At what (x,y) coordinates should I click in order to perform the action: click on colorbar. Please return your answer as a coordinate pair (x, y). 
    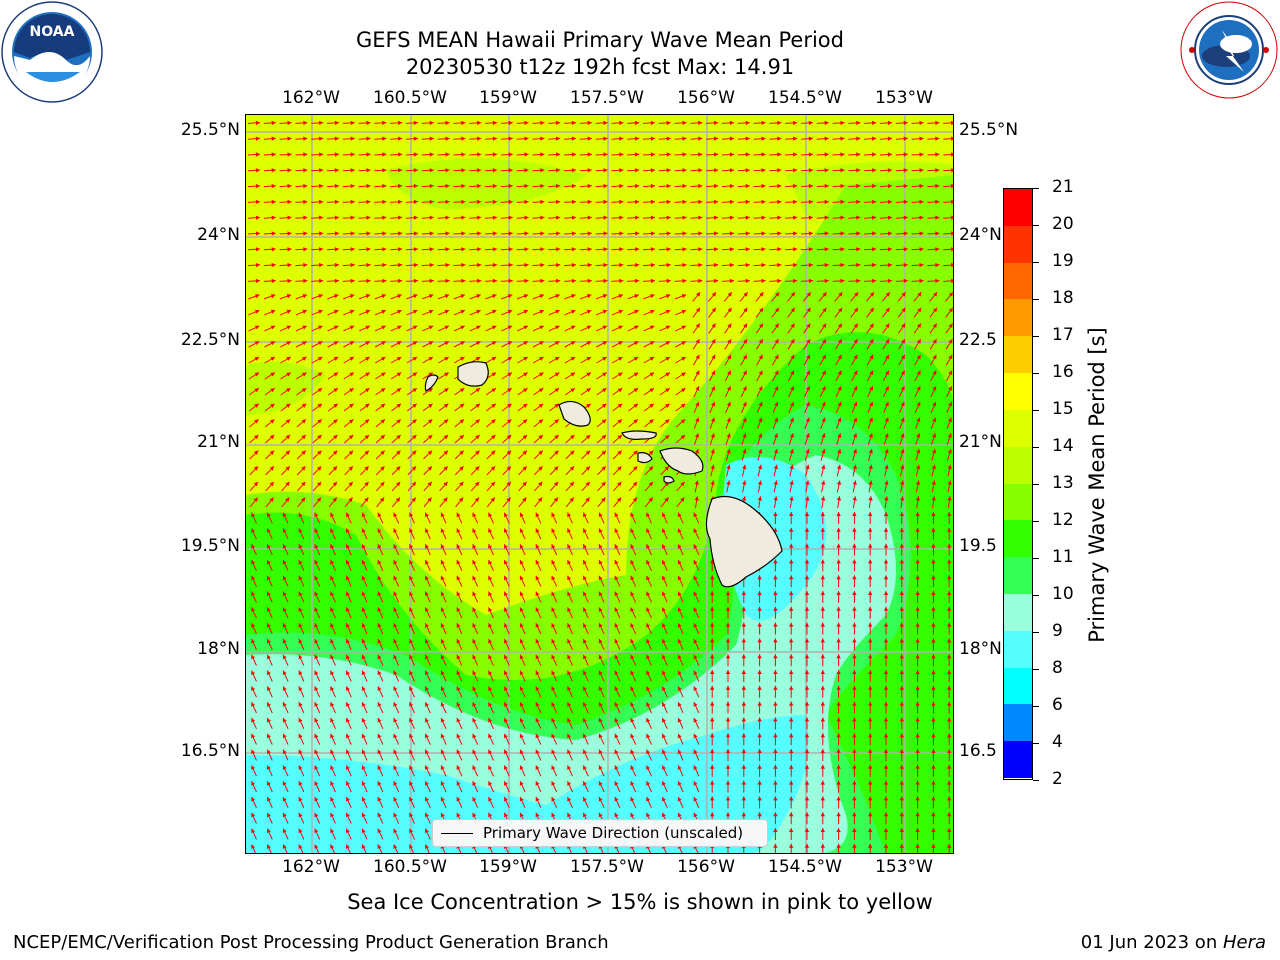
    Looking at the image, I should click on (1018, 484).